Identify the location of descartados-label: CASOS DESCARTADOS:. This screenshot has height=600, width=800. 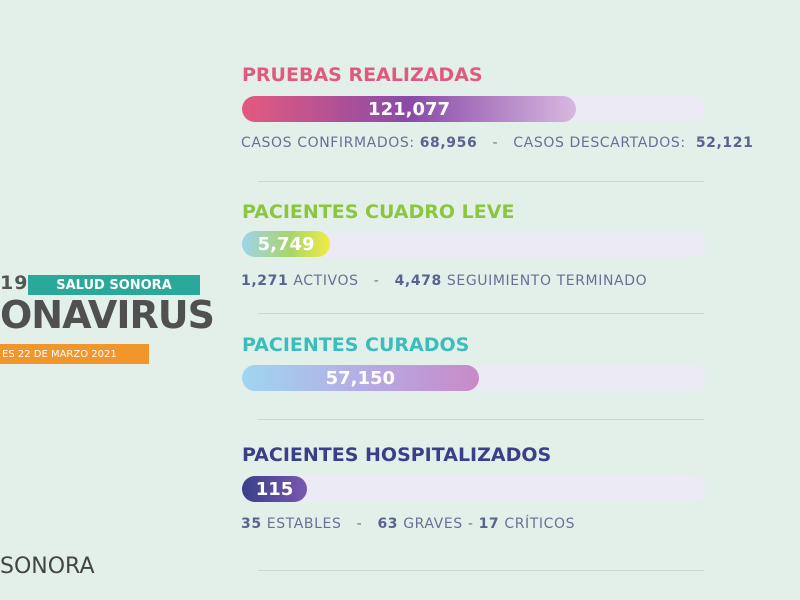
(599, 143).